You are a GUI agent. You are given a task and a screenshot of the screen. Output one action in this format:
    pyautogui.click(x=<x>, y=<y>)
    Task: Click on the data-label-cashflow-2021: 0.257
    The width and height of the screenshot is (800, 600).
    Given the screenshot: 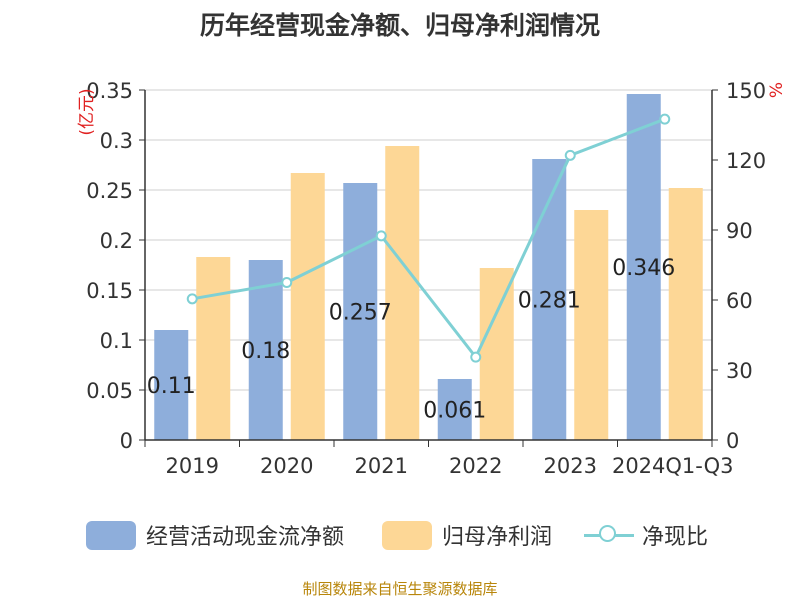 What is the action you would take?
    pyautogui.click(x=360, y=313)
    